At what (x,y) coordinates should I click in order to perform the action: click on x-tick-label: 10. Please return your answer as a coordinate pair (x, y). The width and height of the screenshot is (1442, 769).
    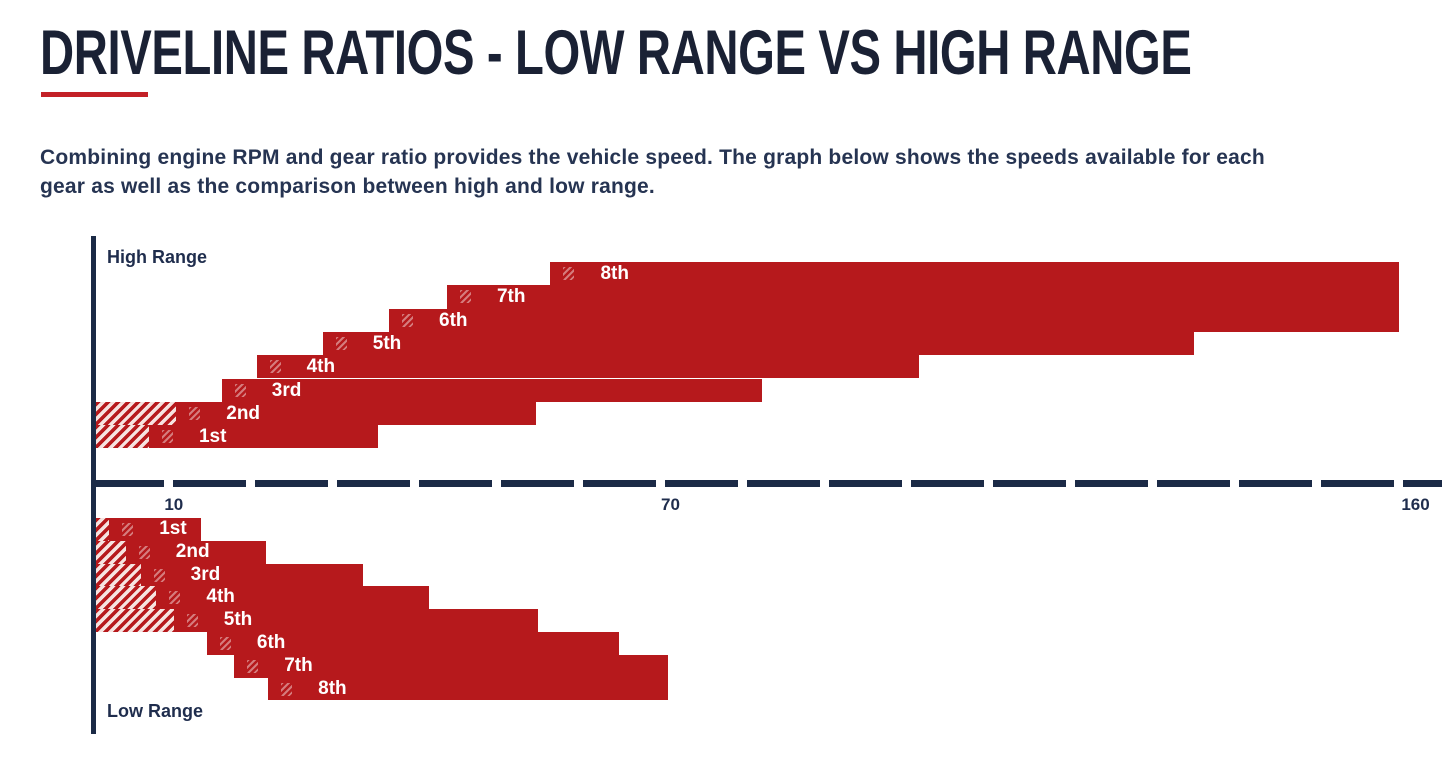
    Looking at the image, I should click on (174, 504).